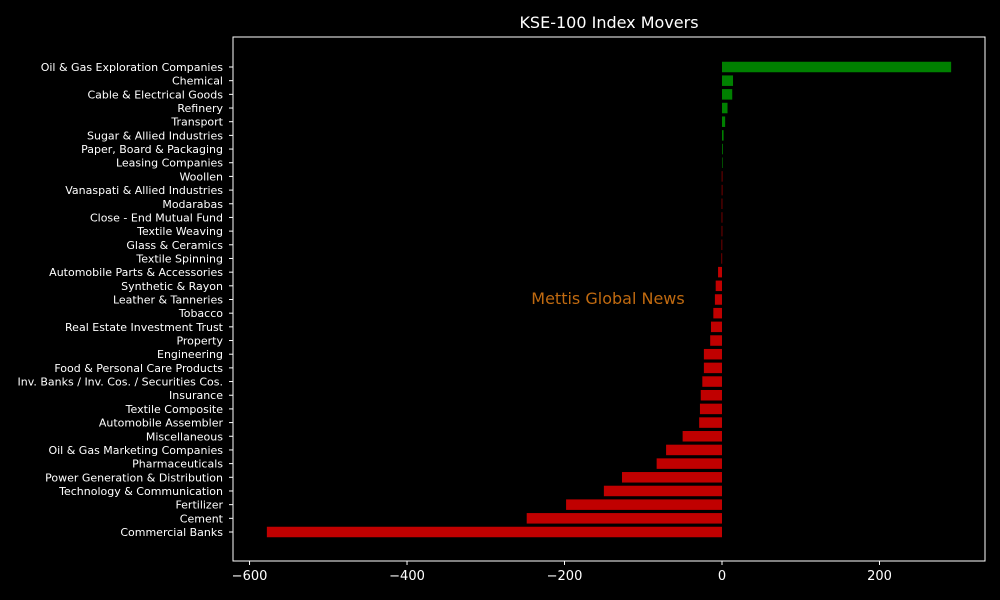 The image size is (1000, 600). Describe the element at coordinates (190, 354) in the screenshot. I see `y-tick-label: Engineering` at that location.